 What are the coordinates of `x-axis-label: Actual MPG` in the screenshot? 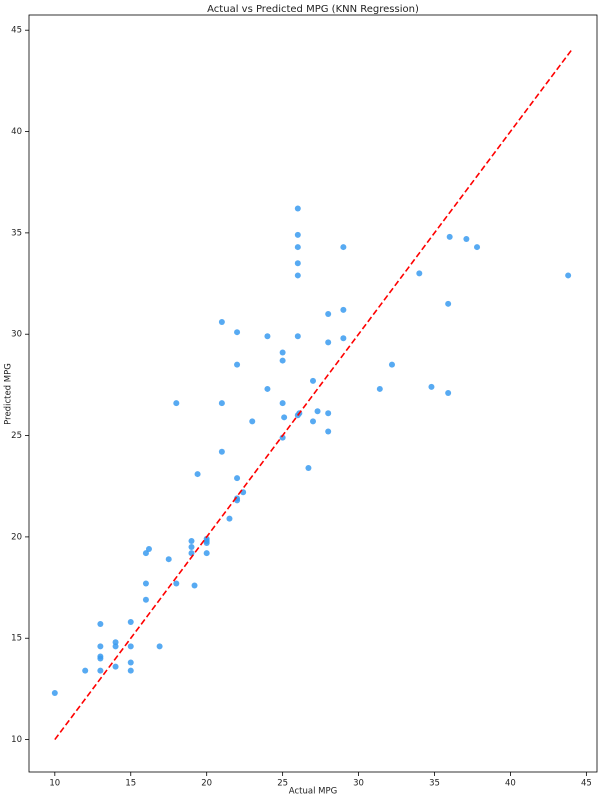 It's located at (313, 792).